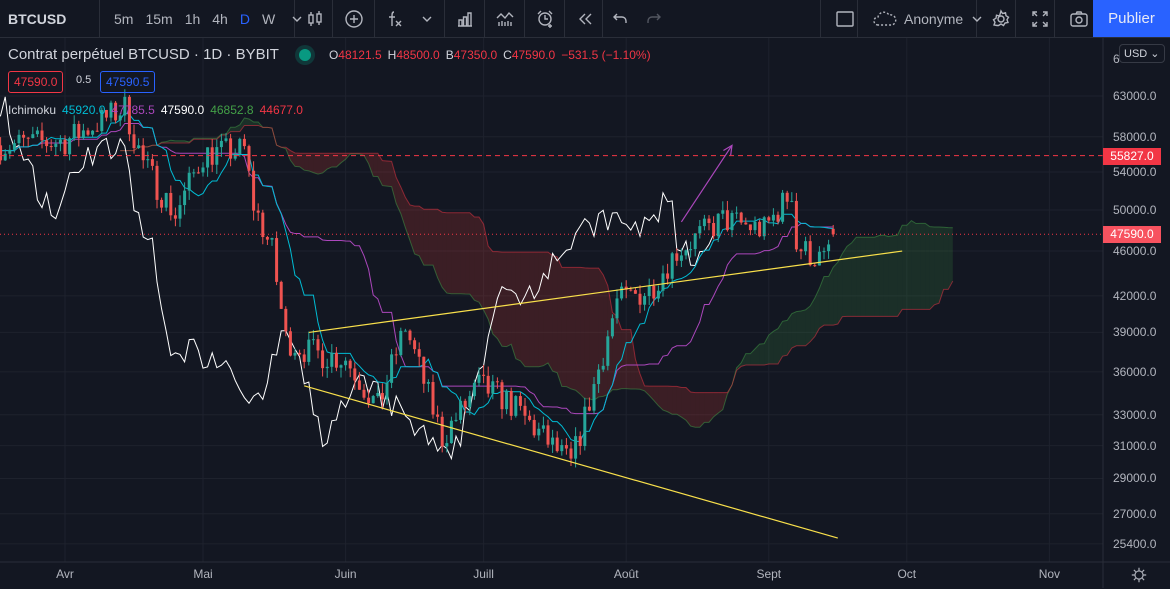  What do you see at coordinates (159, 18) in the screenshot?
I see `interval-15m: 15m` at bounding box center [159, 18].